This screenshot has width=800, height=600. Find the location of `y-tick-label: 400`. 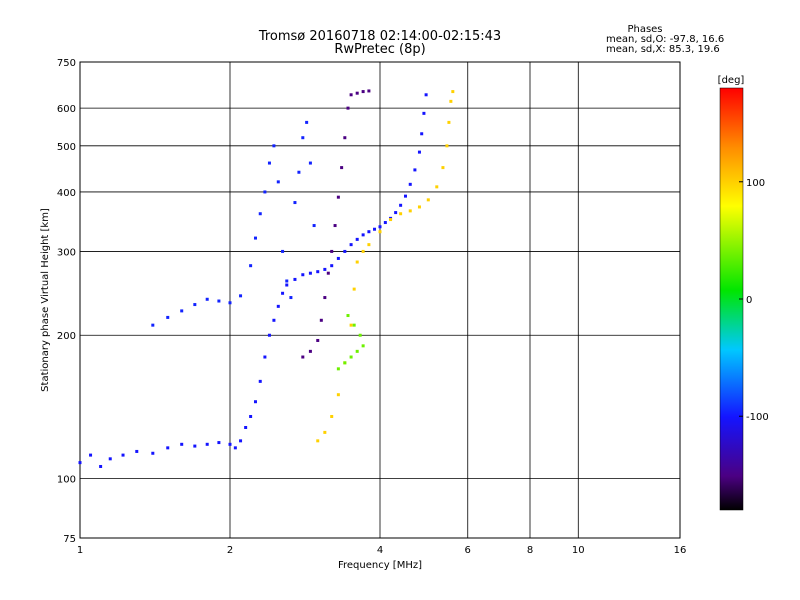

y-tick-label: 400 is located at coordinates (66, 193).